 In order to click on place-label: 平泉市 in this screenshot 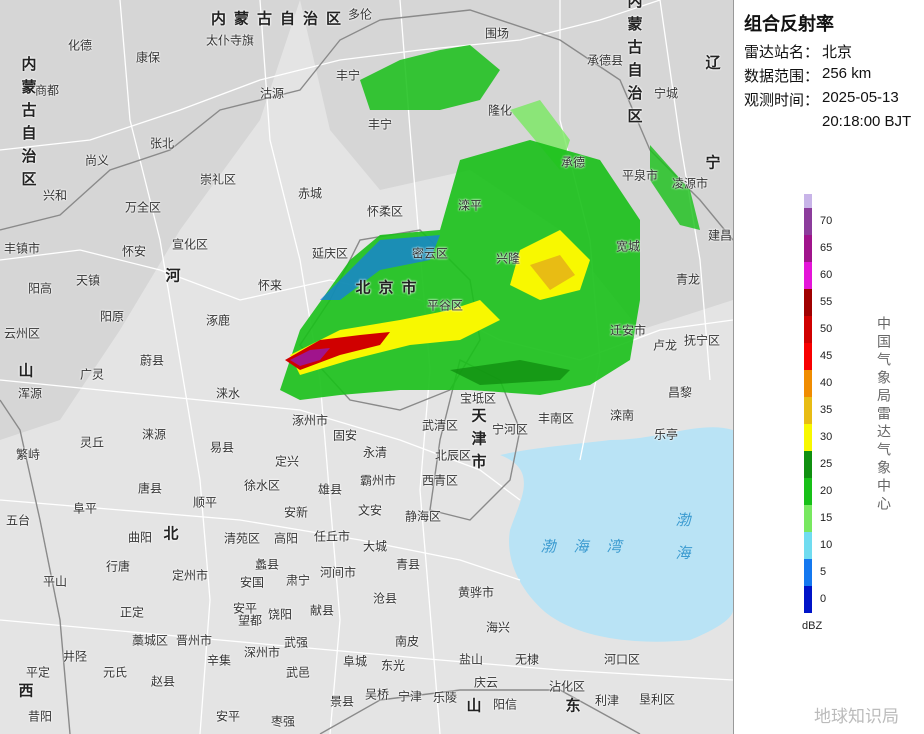, I will do `click(640, 175)`.